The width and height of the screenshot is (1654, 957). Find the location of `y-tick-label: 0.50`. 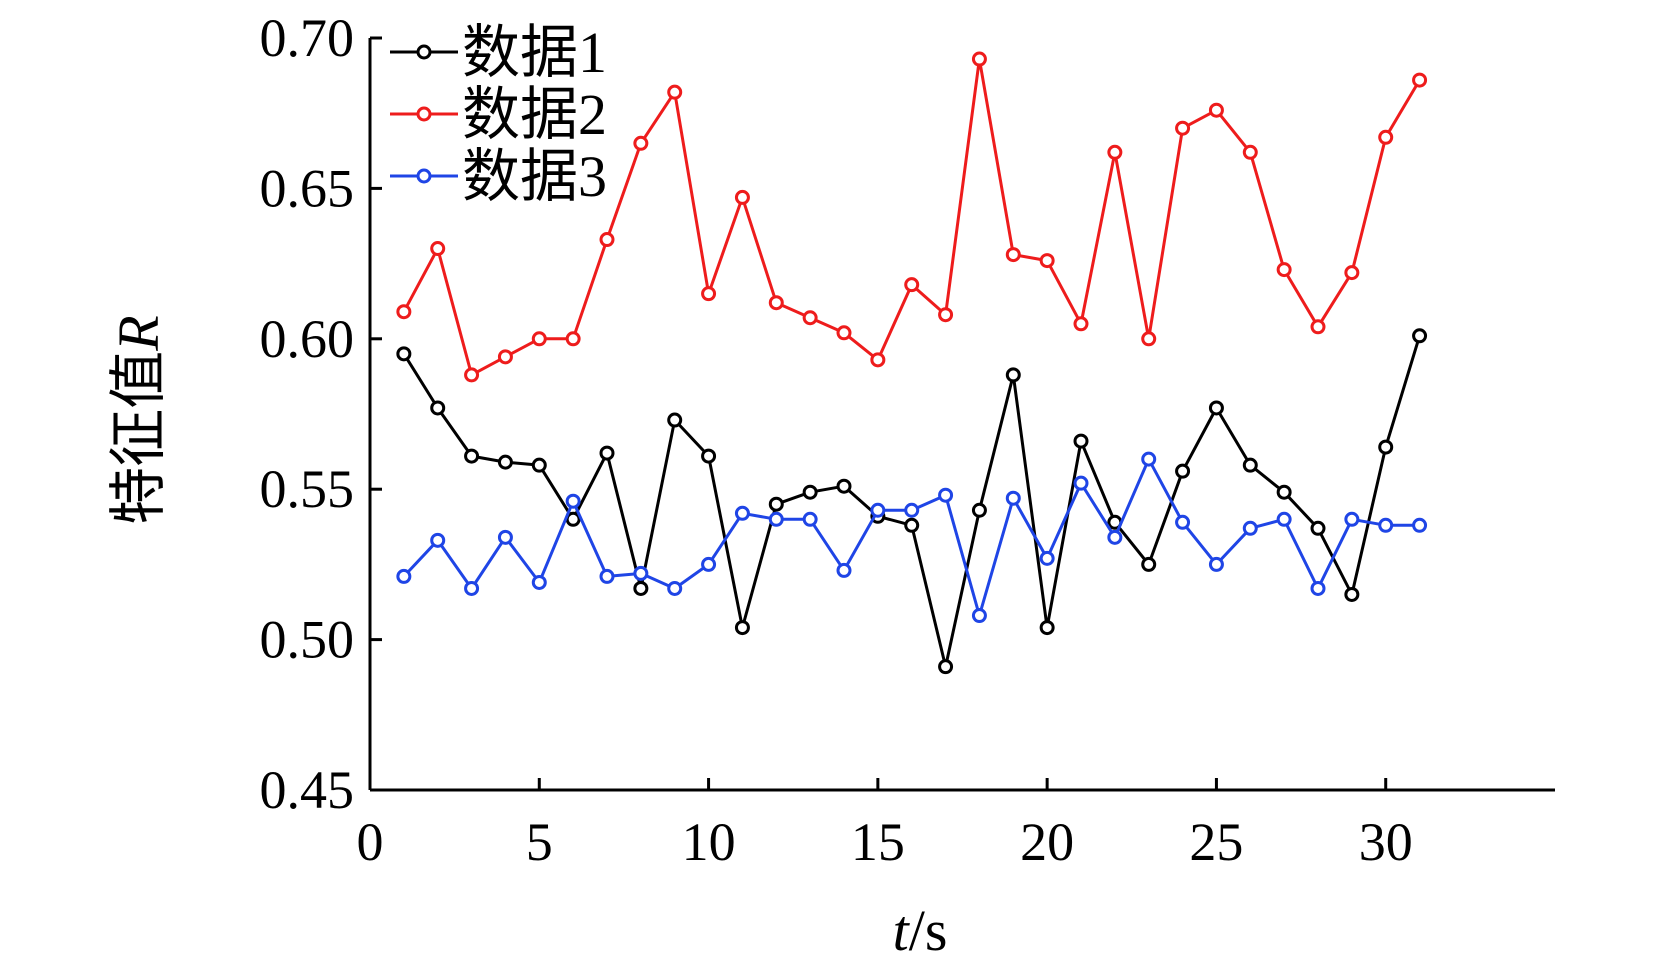

y-tick-label: 0.50 is located at coordinates (307, 640).